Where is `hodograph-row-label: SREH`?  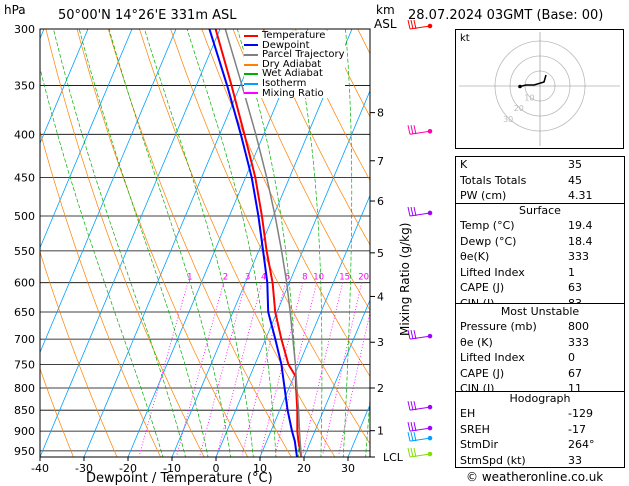 hodograph-row-label: SREH is located at coordinates (475, 429).